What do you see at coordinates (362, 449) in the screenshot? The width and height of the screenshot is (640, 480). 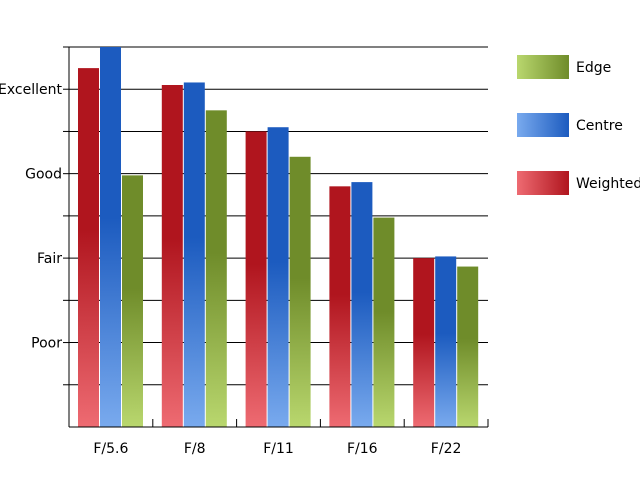 I see `x-tick-label-f-16: F/16` at bounding box center [362, 449].